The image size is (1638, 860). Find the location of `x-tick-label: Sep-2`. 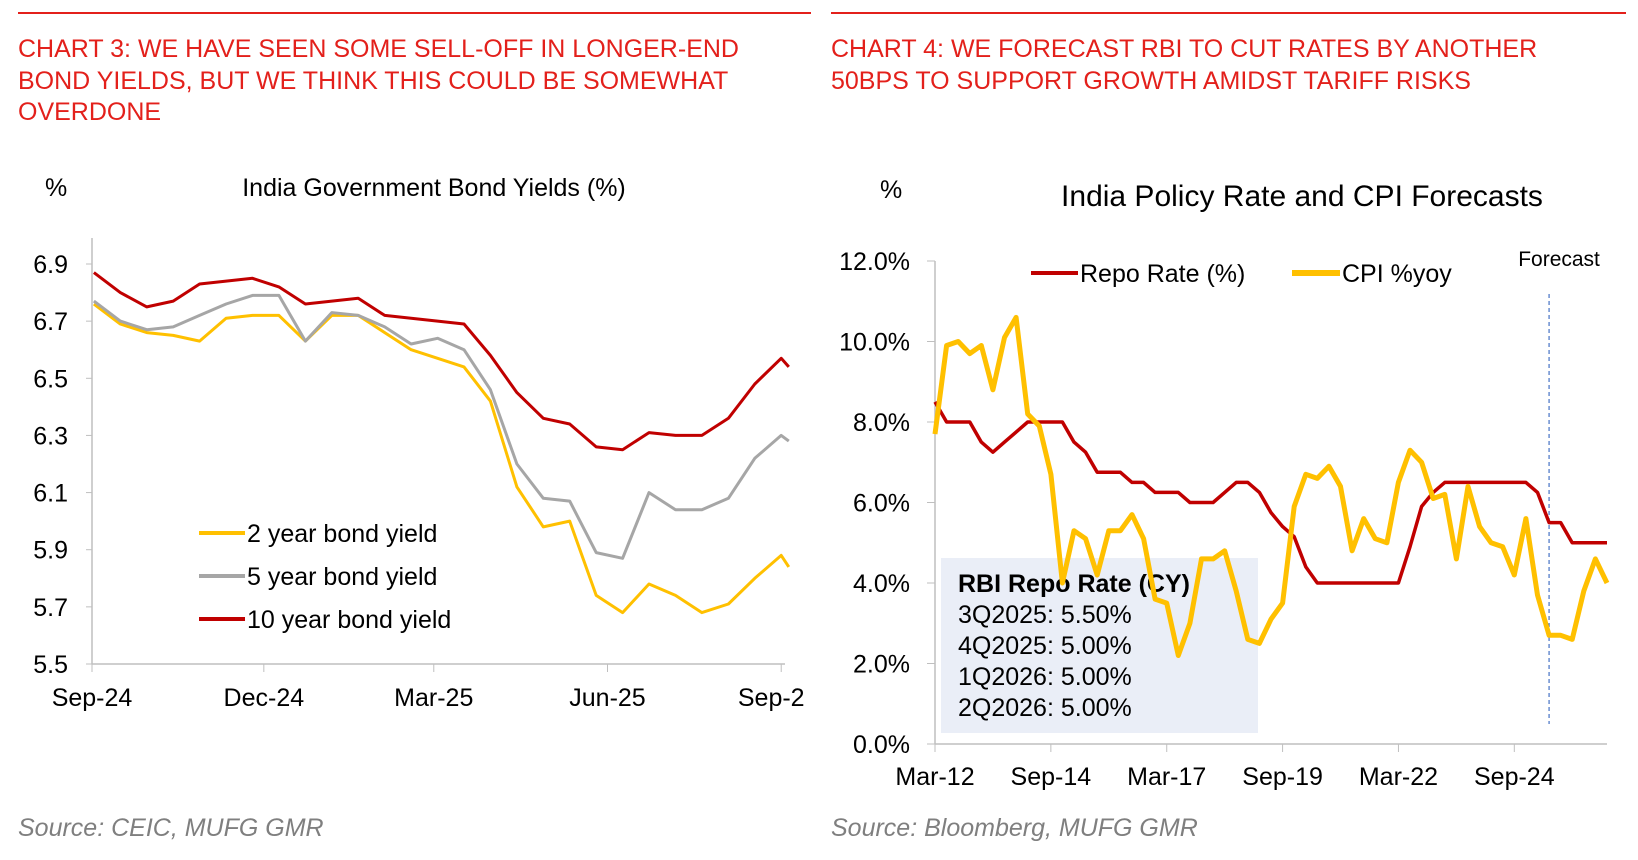

x-tick-label: Sep-2 is located at coordinates (771, 698).